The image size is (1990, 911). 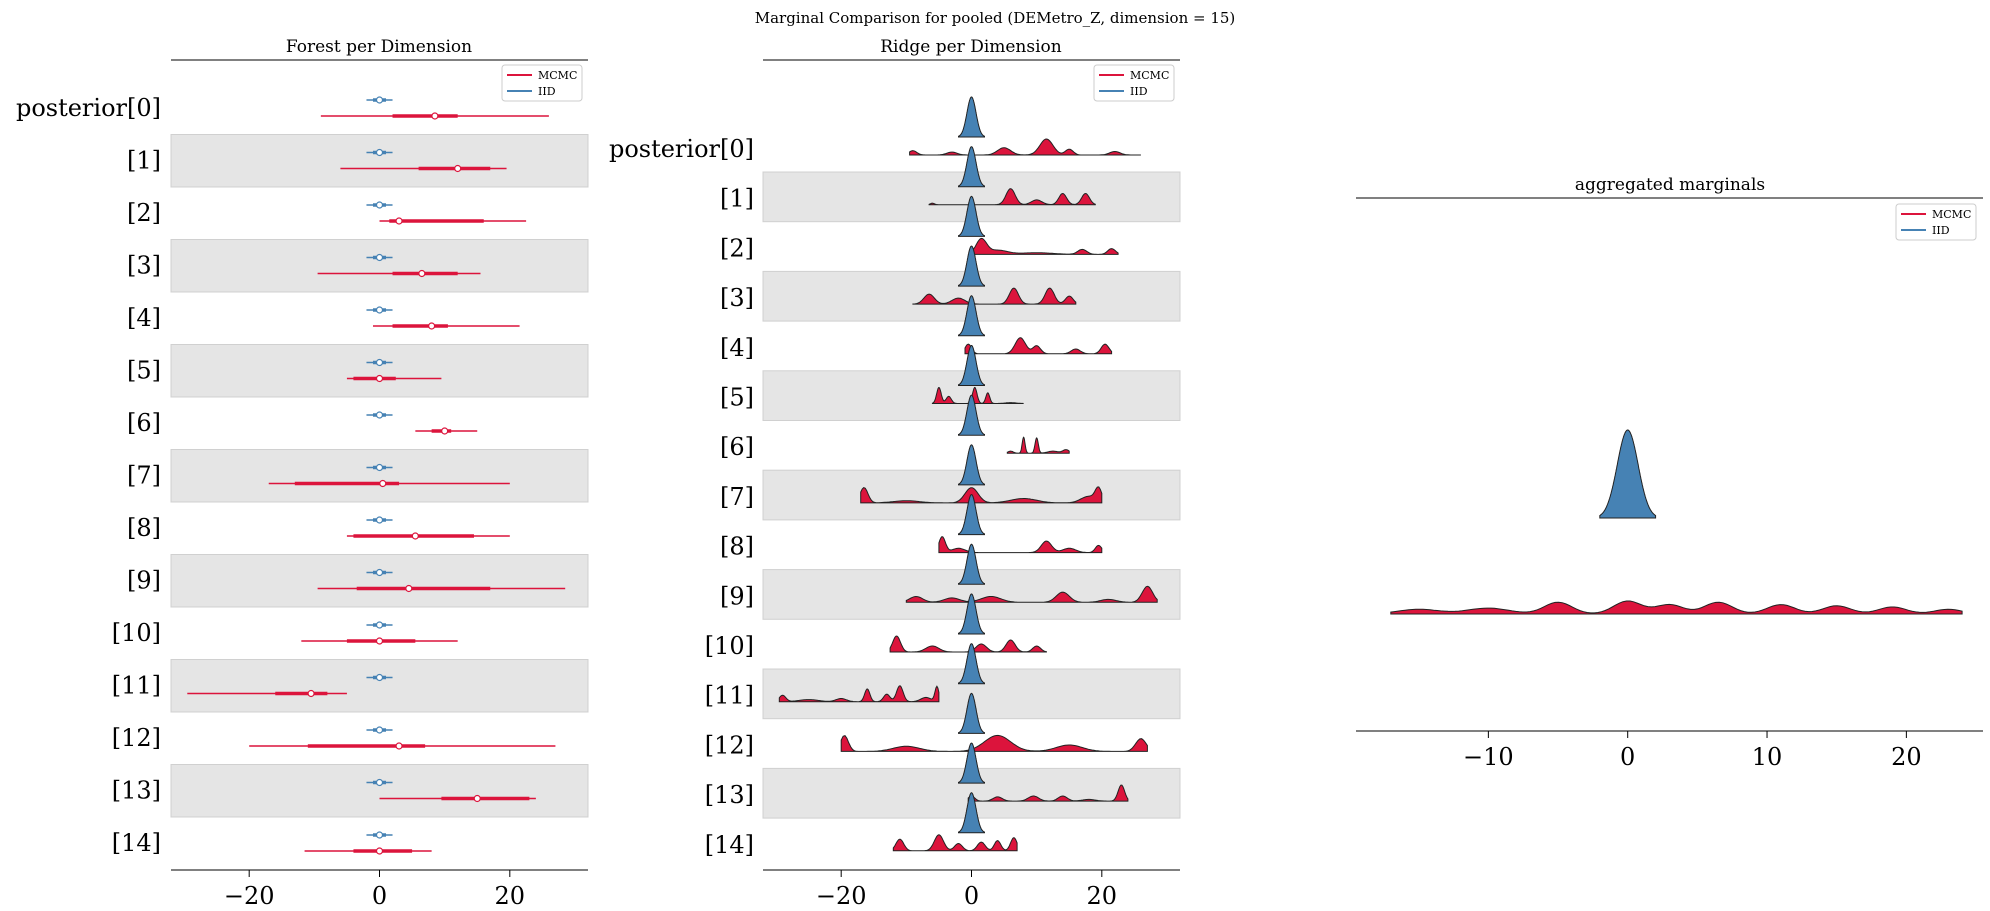 What do you see at coordinates (737, 298) in the screenshot?
I see `ridge-row-label: [3]` at bounding box center [737, 298].